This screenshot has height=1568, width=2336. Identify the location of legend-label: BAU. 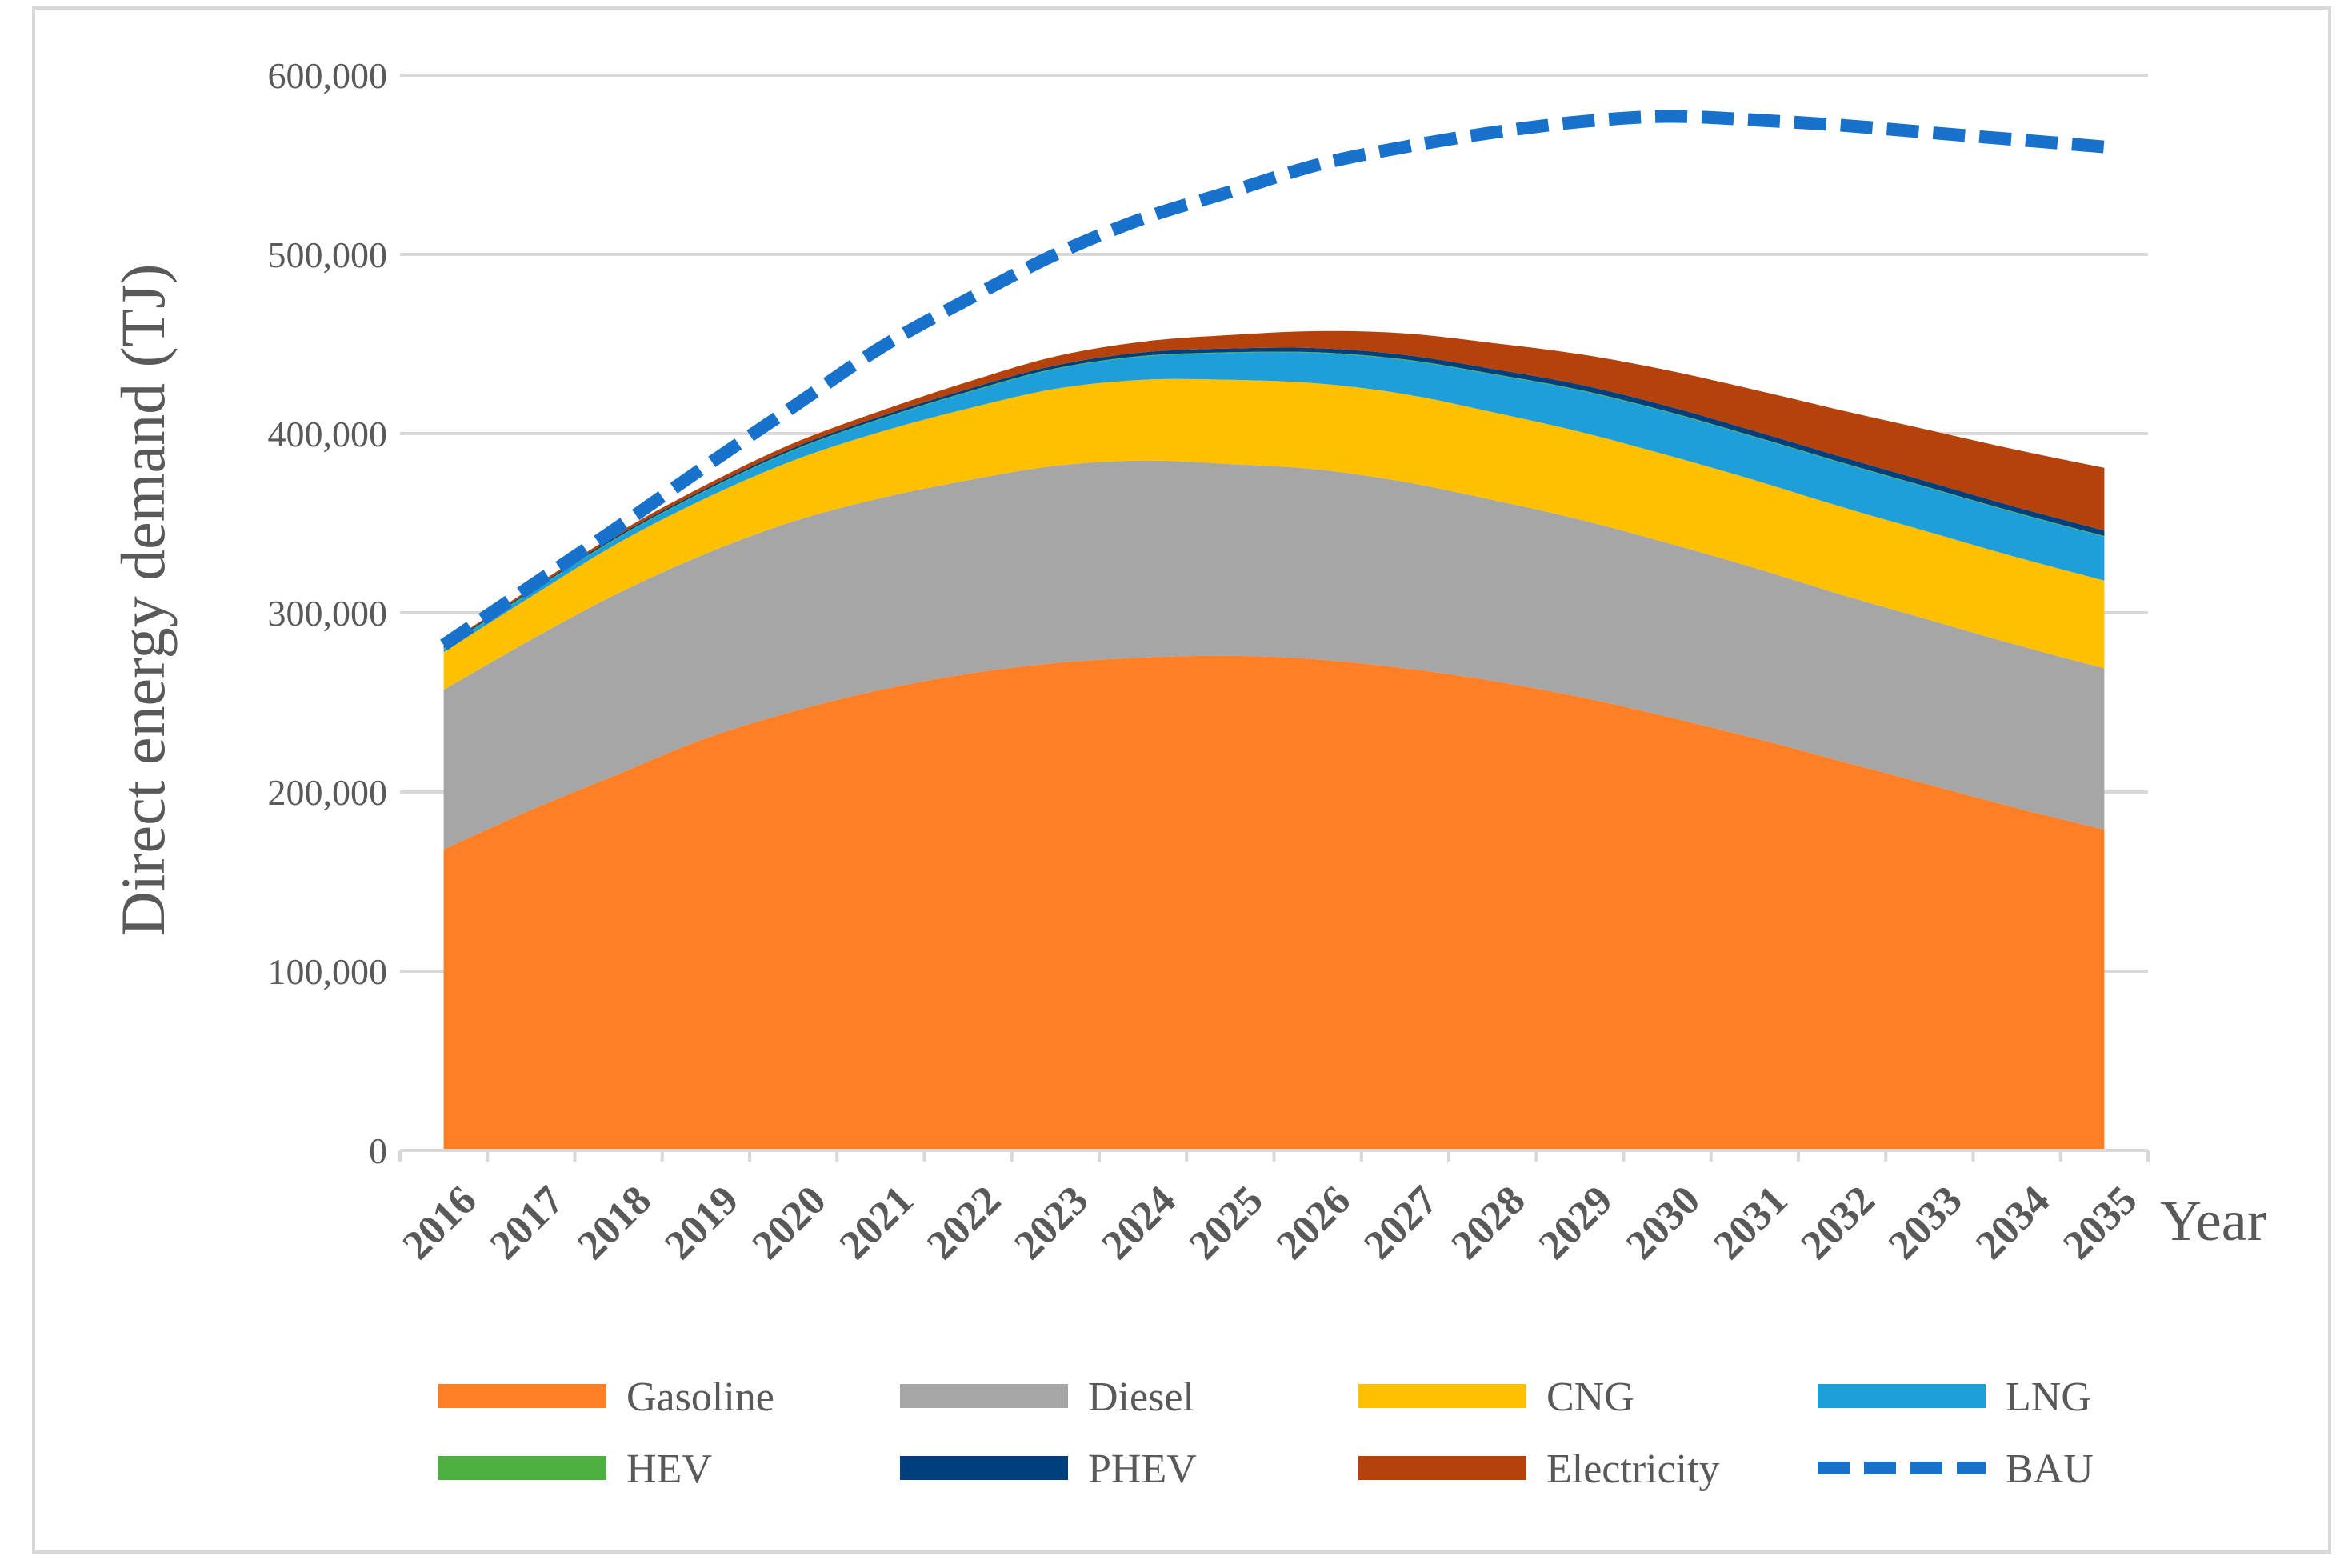
(2050, 1469).